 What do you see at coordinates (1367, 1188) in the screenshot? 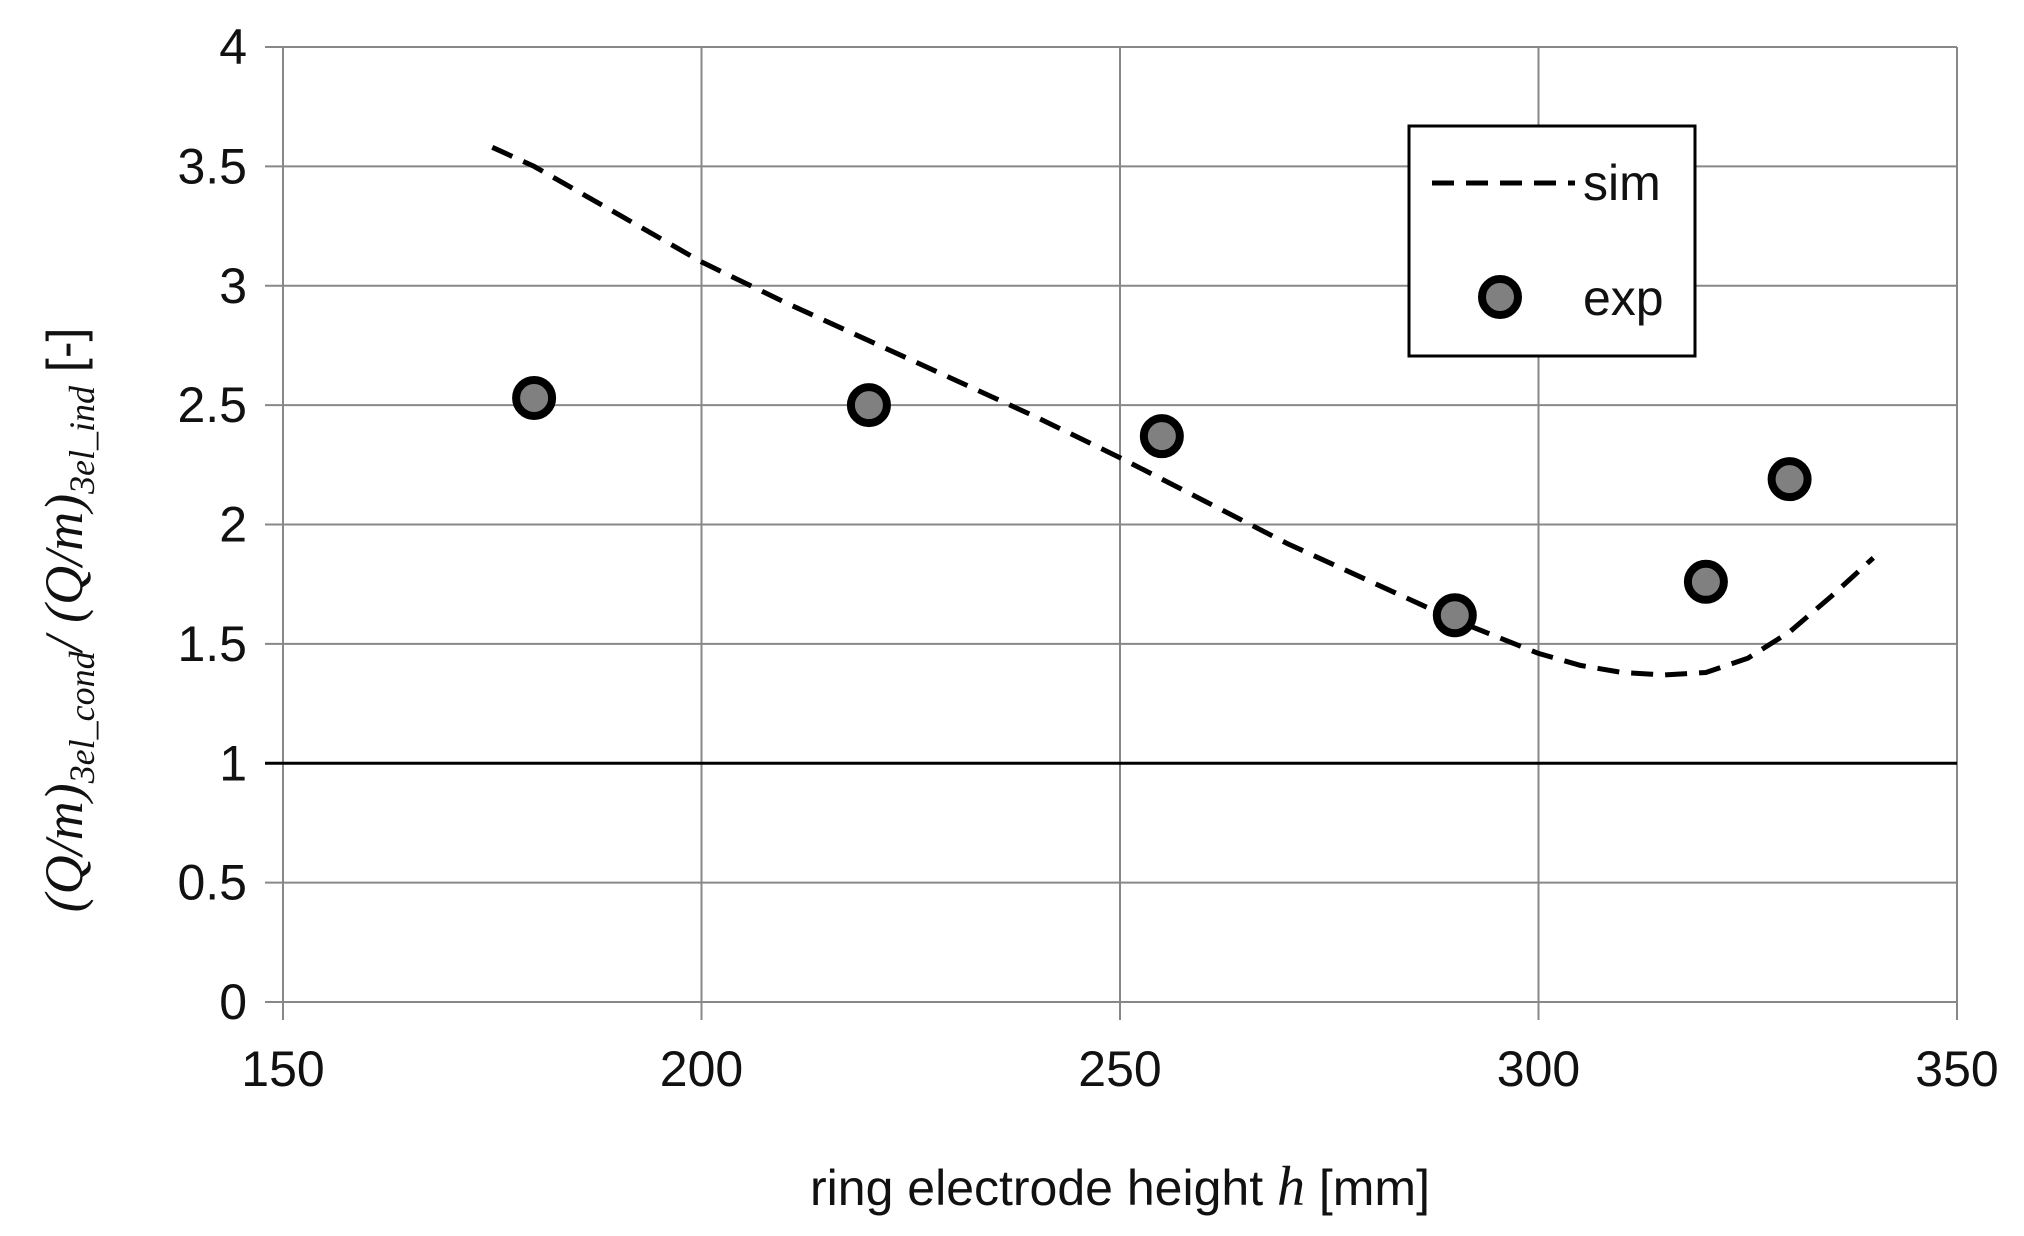
I see `x-axis-title-unit: [mm]` at bounding box center [1367, 1188].